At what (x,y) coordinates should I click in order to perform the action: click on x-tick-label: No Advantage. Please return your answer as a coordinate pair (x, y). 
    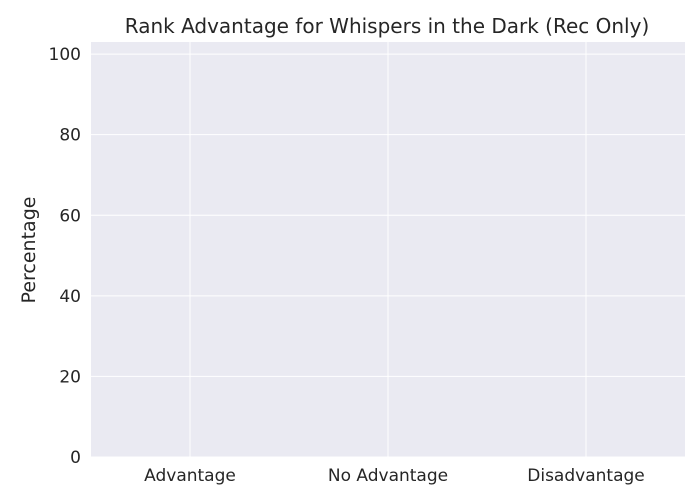
    Looking at the image, I should click on (388, 476).